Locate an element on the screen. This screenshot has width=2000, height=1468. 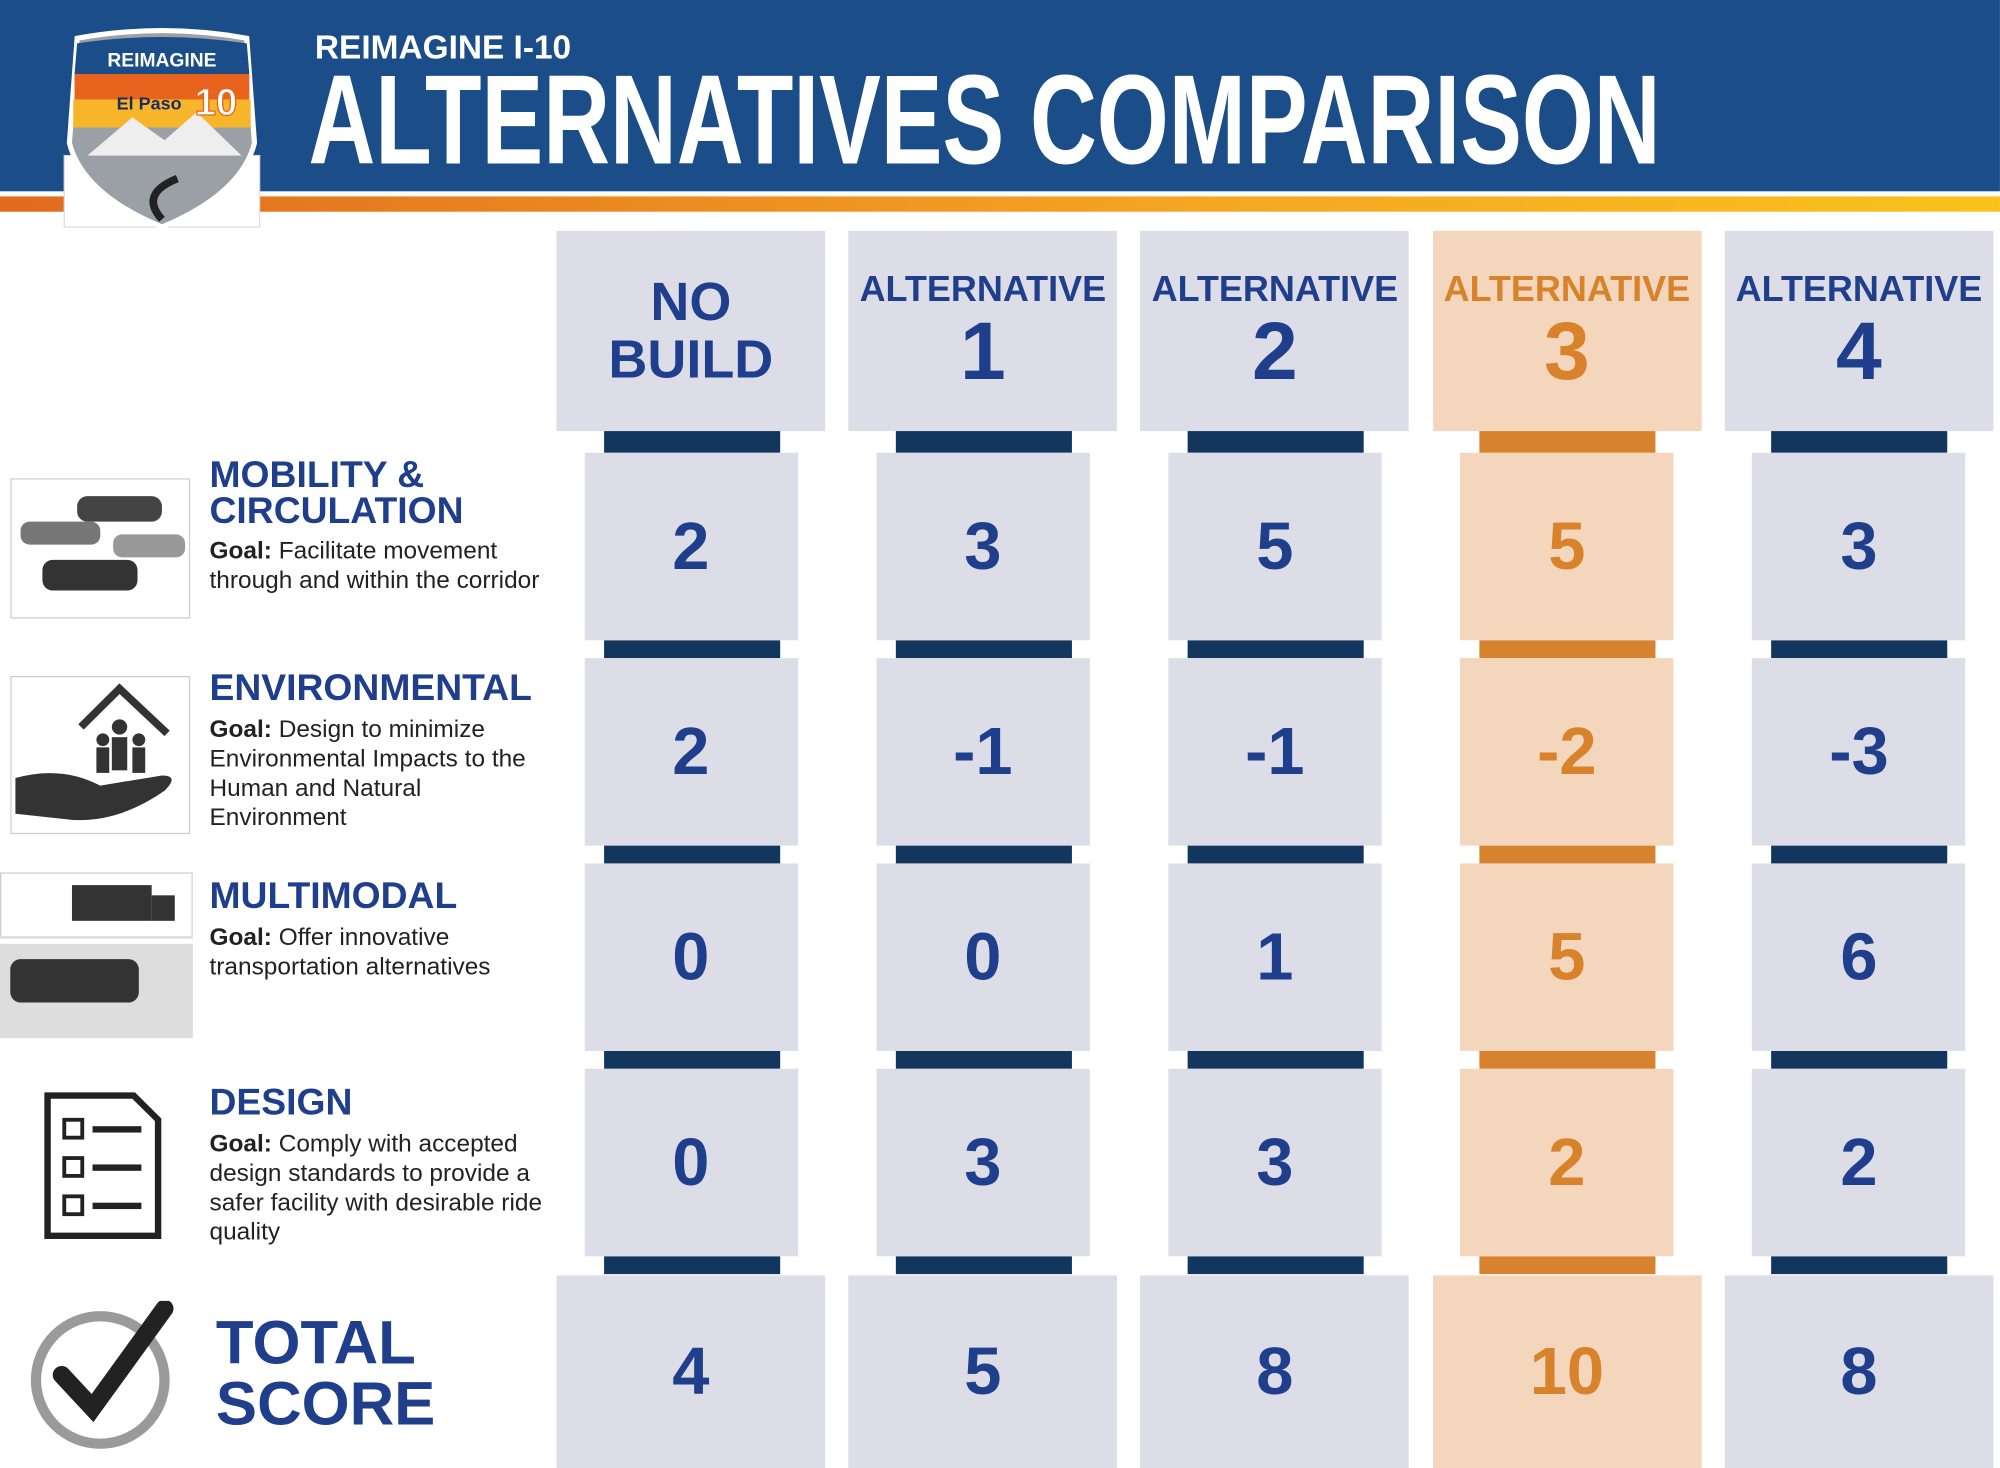
total-score: 8 is located at coordinates (1859, 1371).